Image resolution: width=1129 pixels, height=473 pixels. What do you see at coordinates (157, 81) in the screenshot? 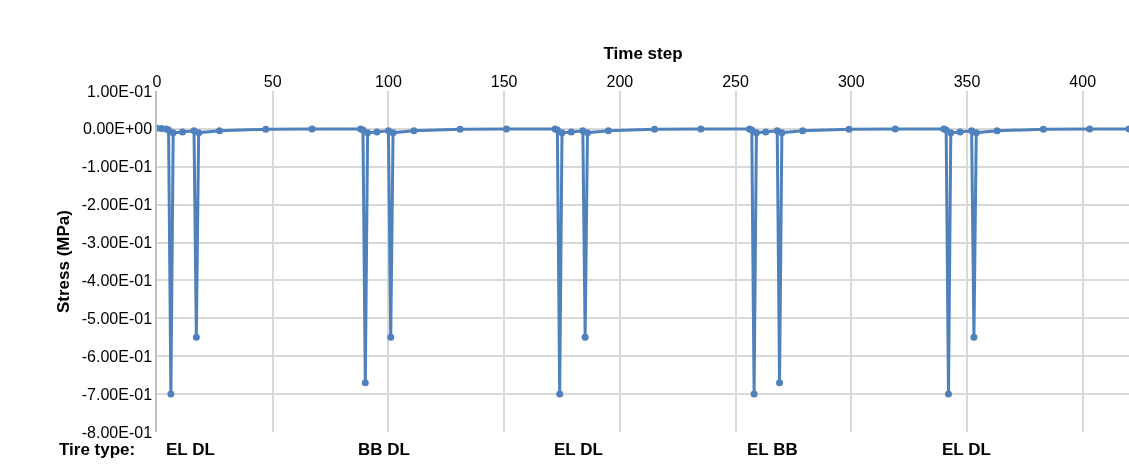
I see `x-tick-label: 0` at bounding box center [157, 81].